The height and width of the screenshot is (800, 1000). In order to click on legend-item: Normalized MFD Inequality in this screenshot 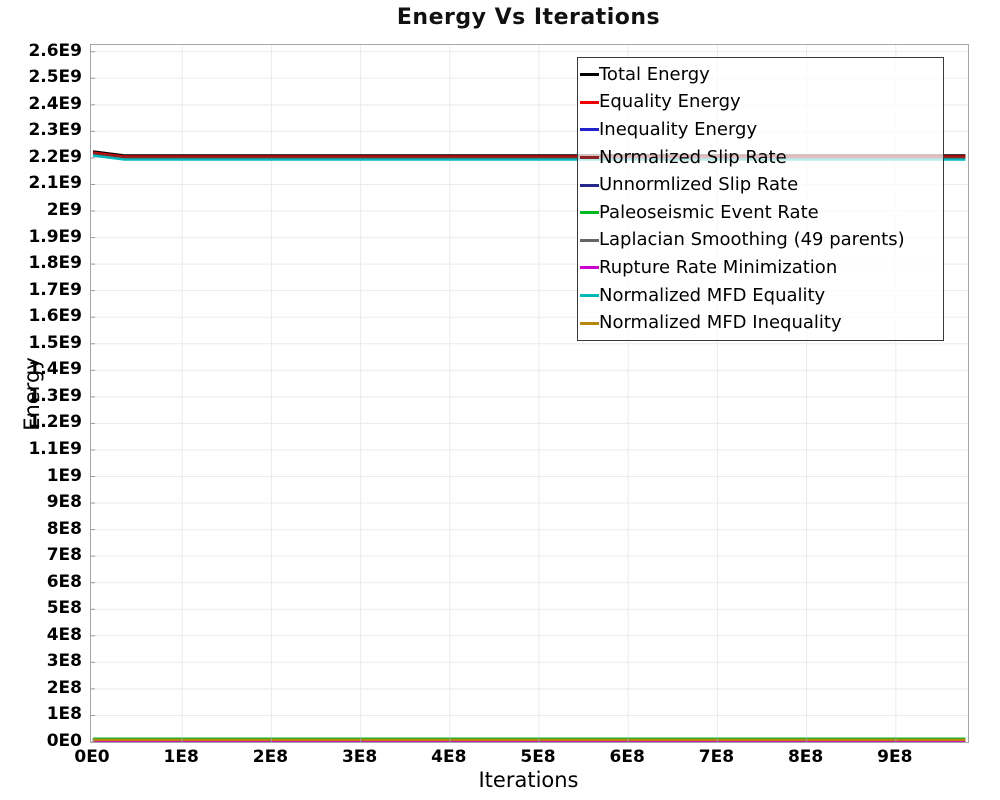, I will do `click(761, 323)`.